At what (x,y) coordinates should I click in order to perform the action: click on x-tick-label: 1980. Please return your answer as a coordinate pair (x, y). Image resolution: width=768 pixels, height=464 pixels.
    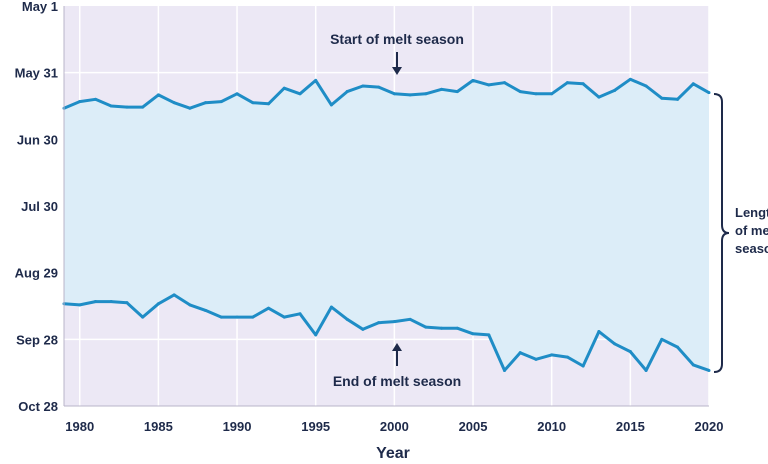
    Looking at the image, I should click on (79, 426).